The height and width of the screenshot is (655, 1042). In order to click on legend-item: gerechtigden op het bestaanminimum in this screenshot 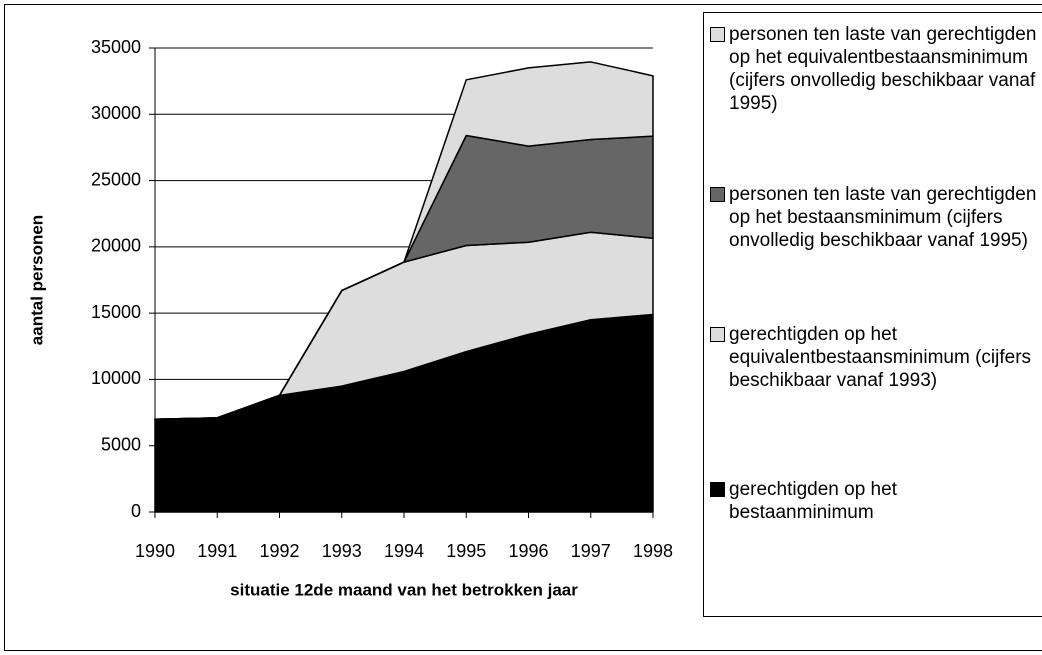, I will do `click(876, 501)`.